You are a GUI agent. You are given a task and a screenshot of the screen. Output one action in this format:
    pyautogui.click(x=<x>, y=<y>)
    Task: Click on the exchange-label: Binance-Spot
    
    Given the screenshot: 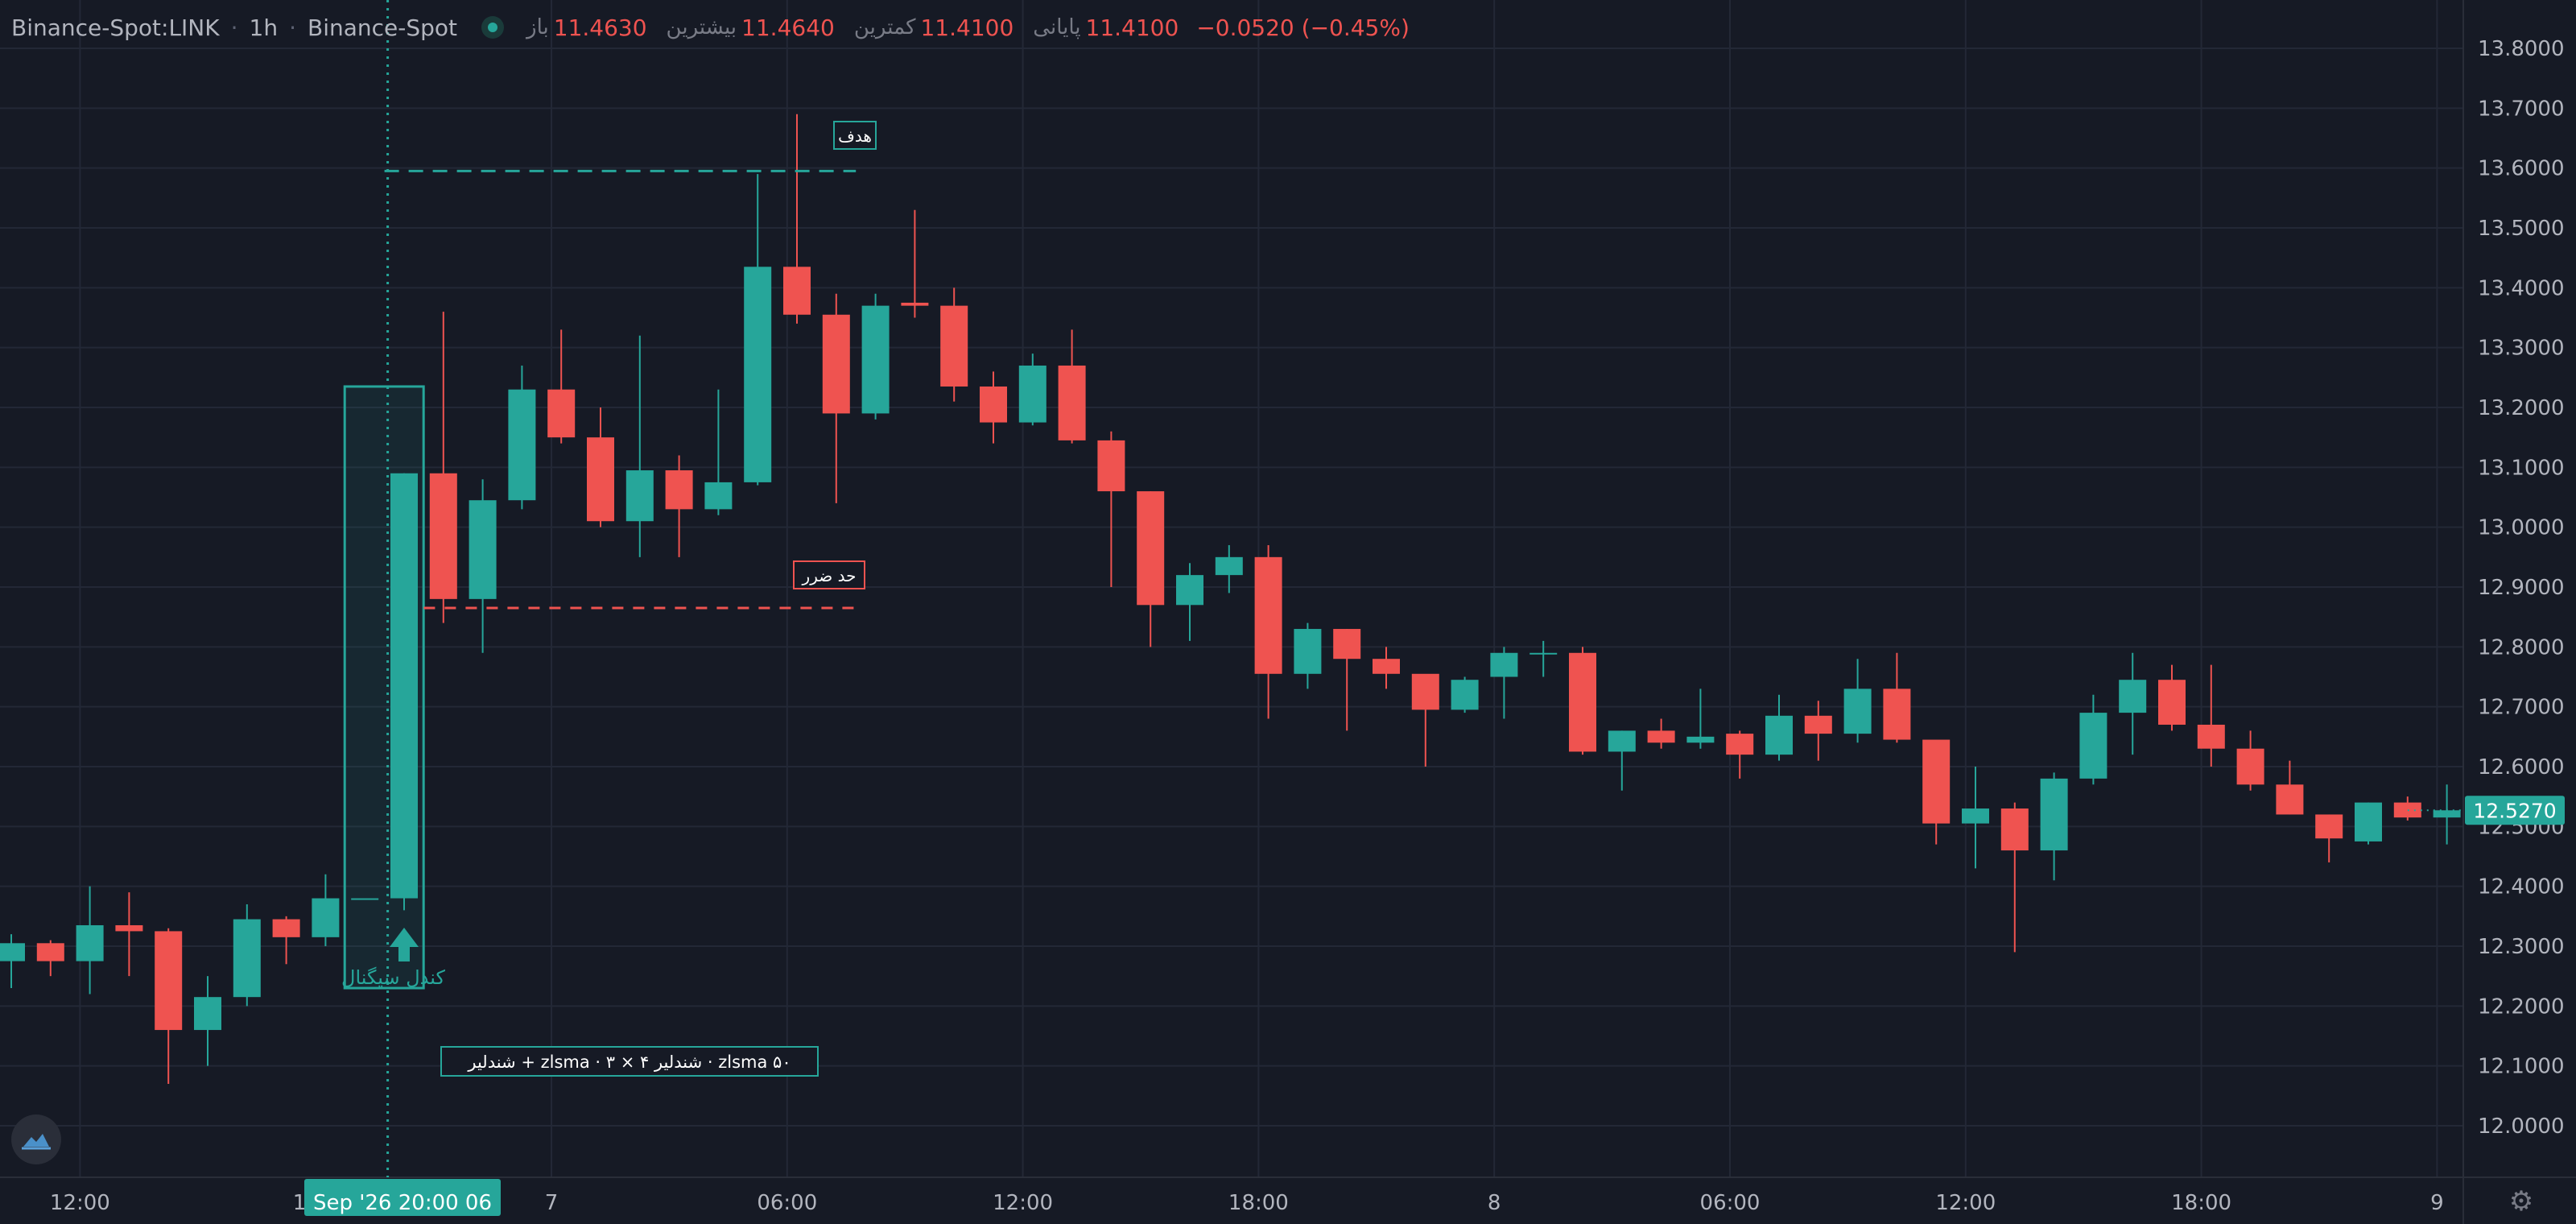 What is the action you would take?
    pyautogui.click(x=383, y=27)
    